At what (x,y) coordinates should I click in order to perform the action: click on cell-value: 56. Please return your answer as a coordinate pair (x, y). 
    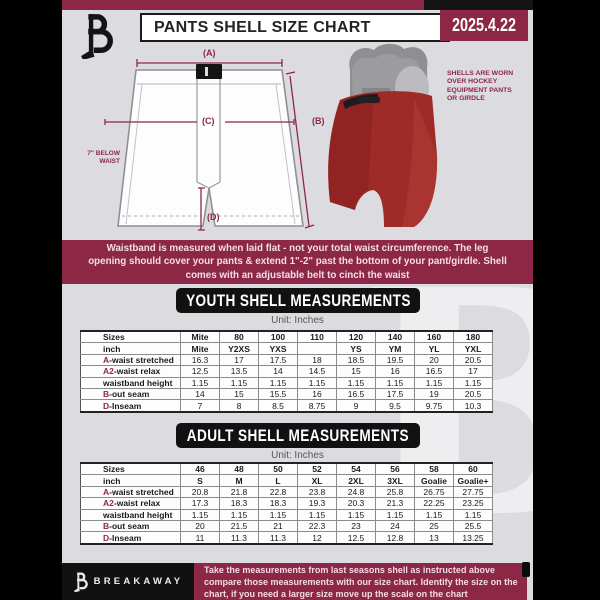
    Looking at the image, I should click on (395, 469).